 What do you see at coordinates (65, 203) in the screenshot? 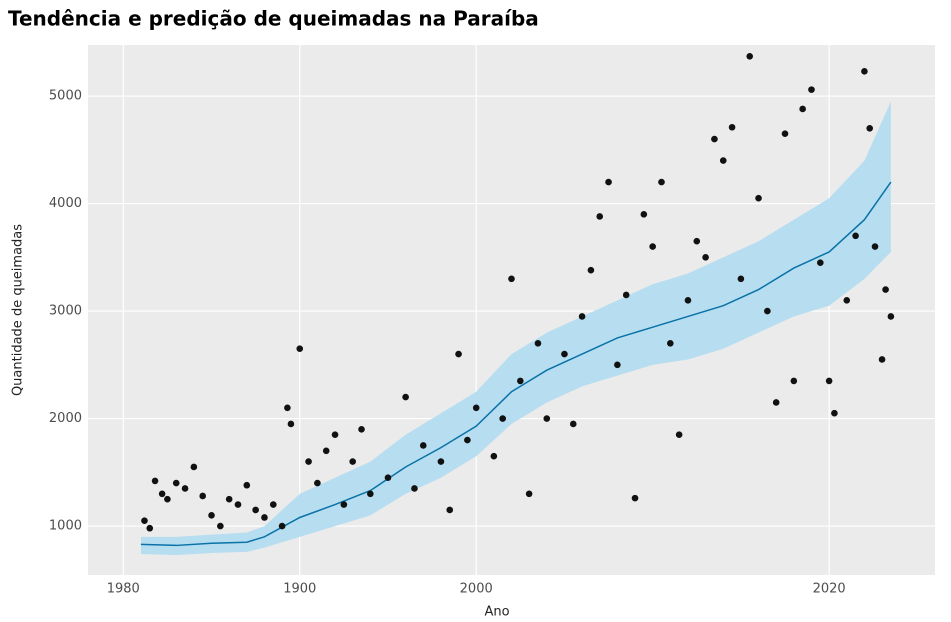
I see `y-tick-label: 4000` at bounding box center [65, 203].